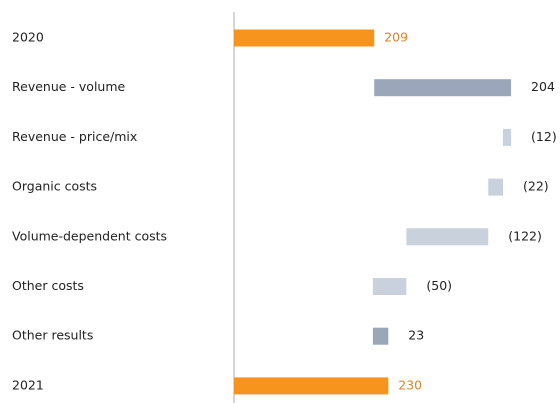 Image resolution: width=560 pixels, height=403 pixels. What do you see at coordinates (89, 235) in the screenshot?
I see `category-label: Volume-dependent costs` at bounding box center [89, 235].